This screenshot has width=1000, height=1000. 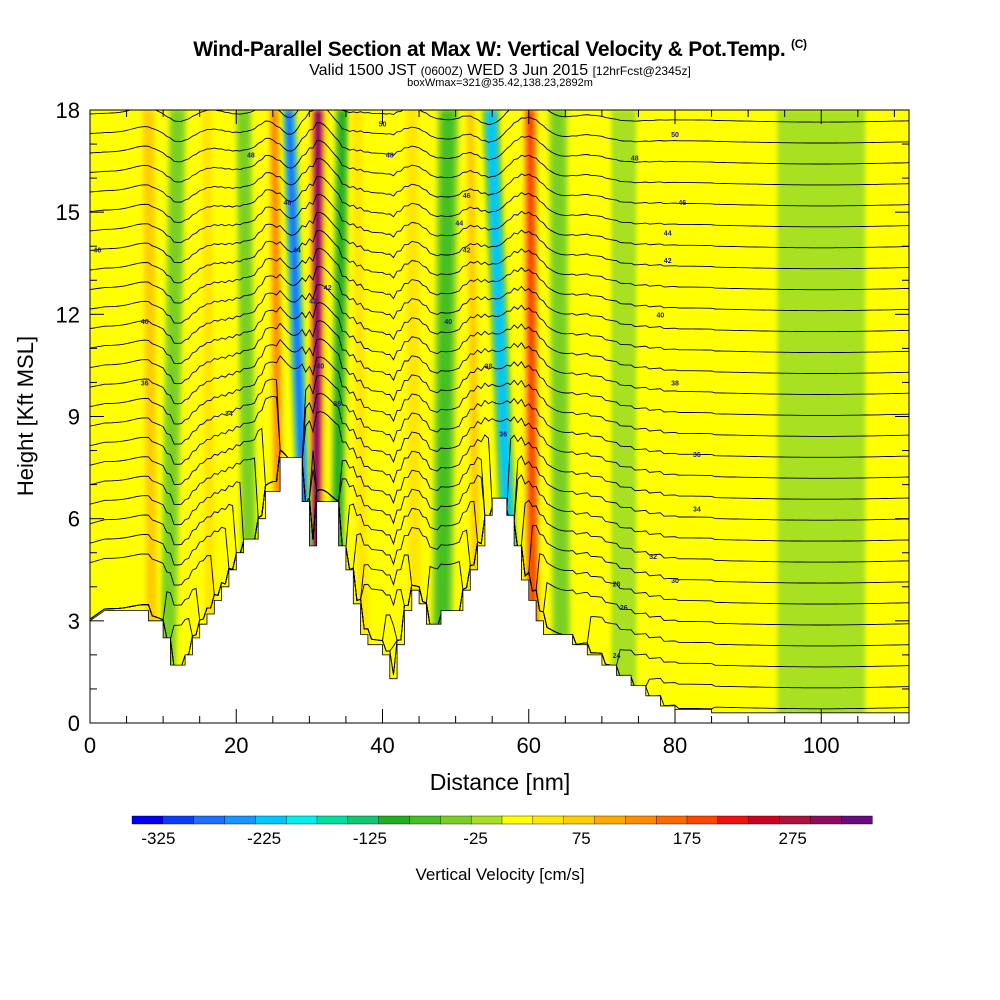 I want to click on isentrope-label: 28, so click(x=617, y=584).